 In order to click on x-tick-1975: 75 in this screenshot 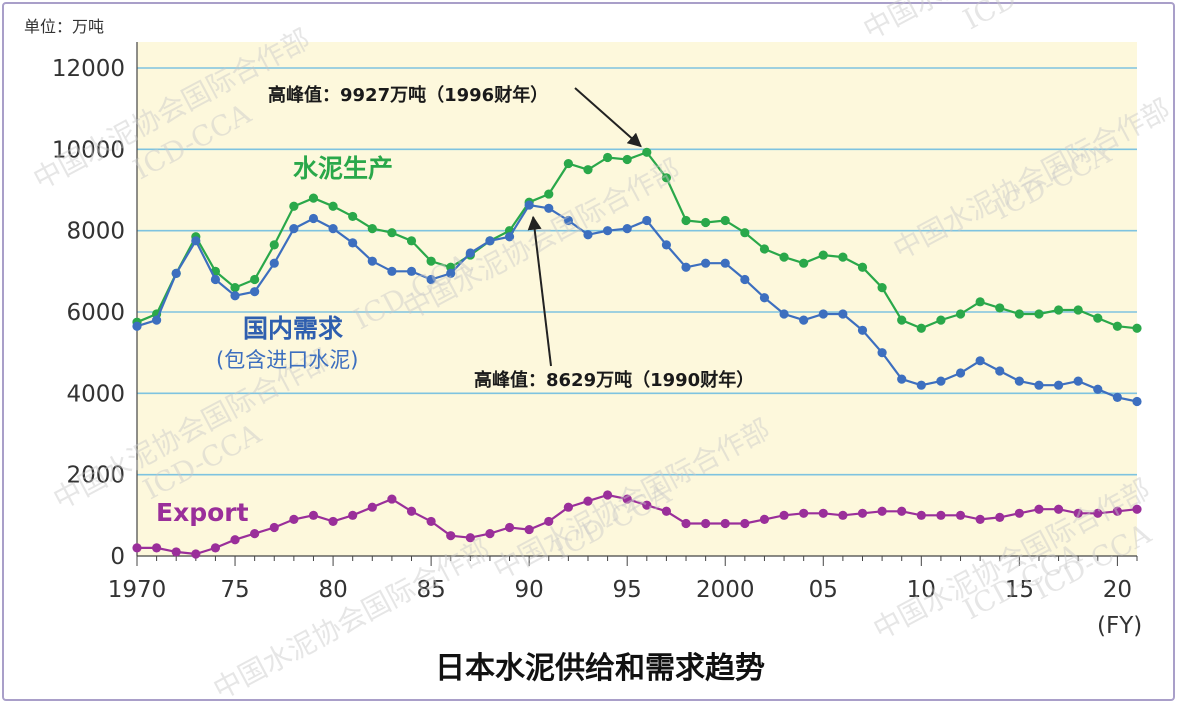, I will do `click(234, 590)`.